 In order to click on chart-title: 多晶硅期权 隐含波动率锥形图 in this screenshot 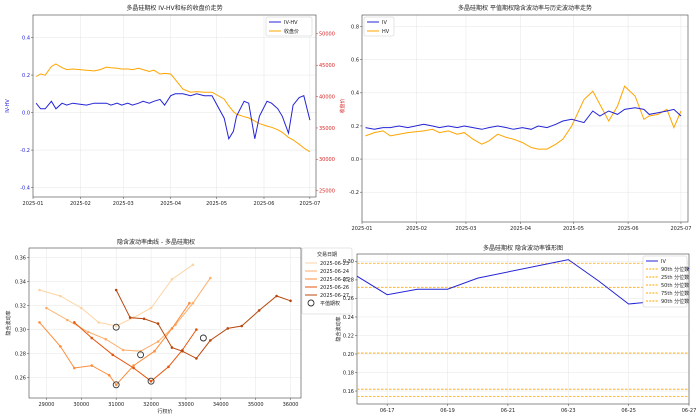, I will do `click(523, 248)`.